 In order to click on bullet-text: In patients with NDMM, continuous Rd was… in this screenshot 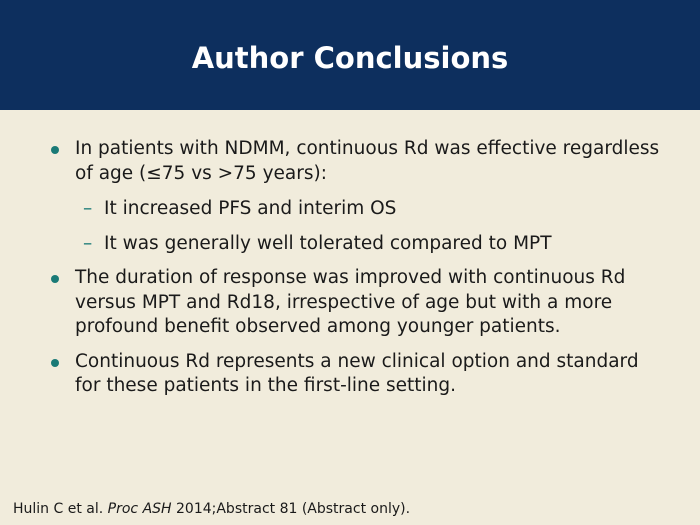, I will do `click(367, 161)`.